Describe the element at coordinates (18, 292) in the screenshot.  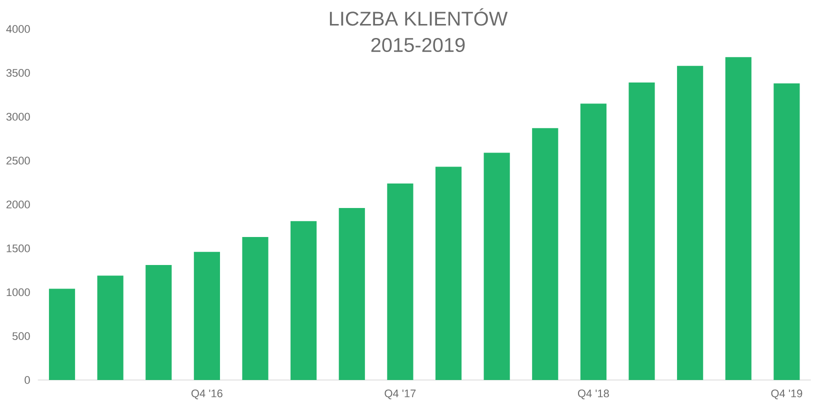
I see `y-tick-label: 1000` at that location.